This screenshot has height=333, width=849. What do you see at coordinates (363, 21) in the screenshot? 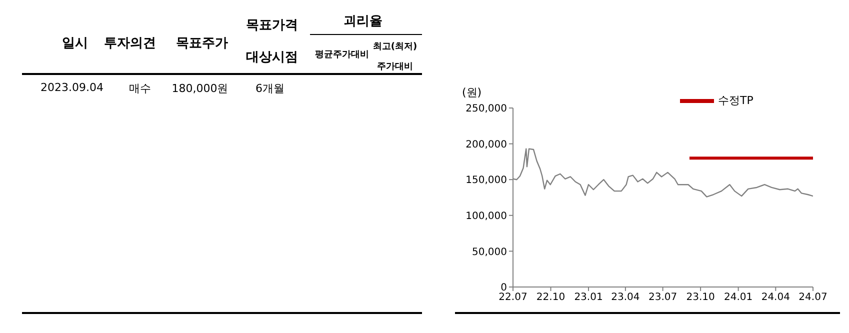
I see `text: 괴리율` at bounding box center [363, 21].